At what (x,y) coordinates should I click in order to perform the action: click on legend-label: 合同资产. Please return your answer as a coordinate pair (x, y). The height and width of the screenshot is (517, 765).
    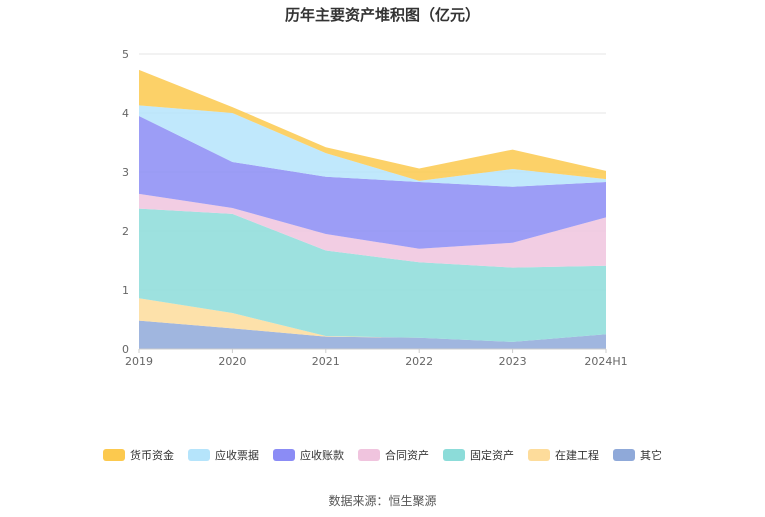
    Looking at the image, I should click on (407, 455).